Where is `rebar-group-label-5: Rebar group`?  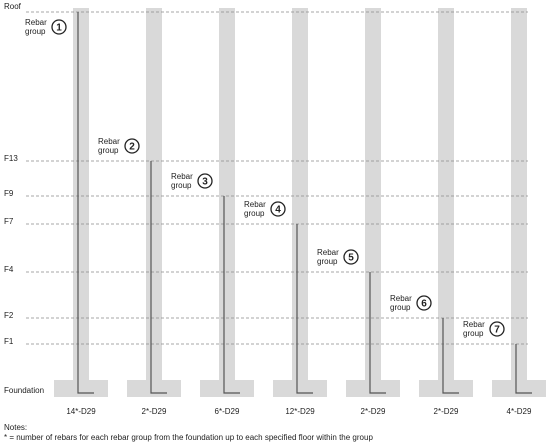 rebar-group-label-5: Rebar group is located at coordinates (337, 257).